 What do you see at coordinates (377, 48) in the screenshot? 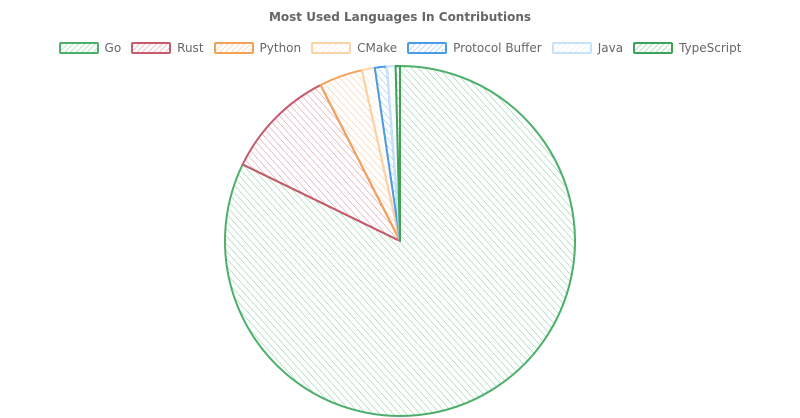
I see `legend-label: CMake` at bounding box center [377, 48].